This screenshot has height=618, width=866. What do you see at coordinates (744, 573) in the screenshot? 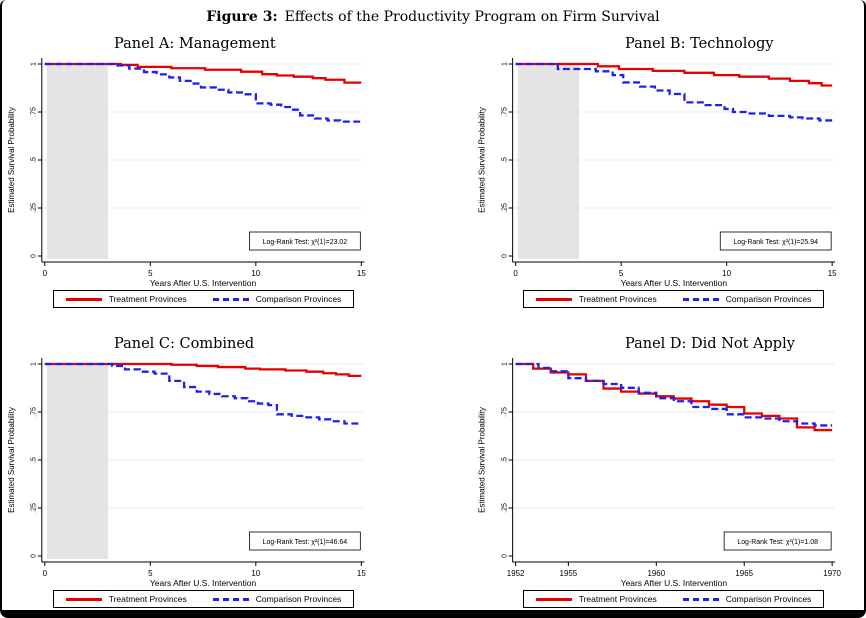
I see `x-tick-label: 1965` at bounding box center [744, 573].